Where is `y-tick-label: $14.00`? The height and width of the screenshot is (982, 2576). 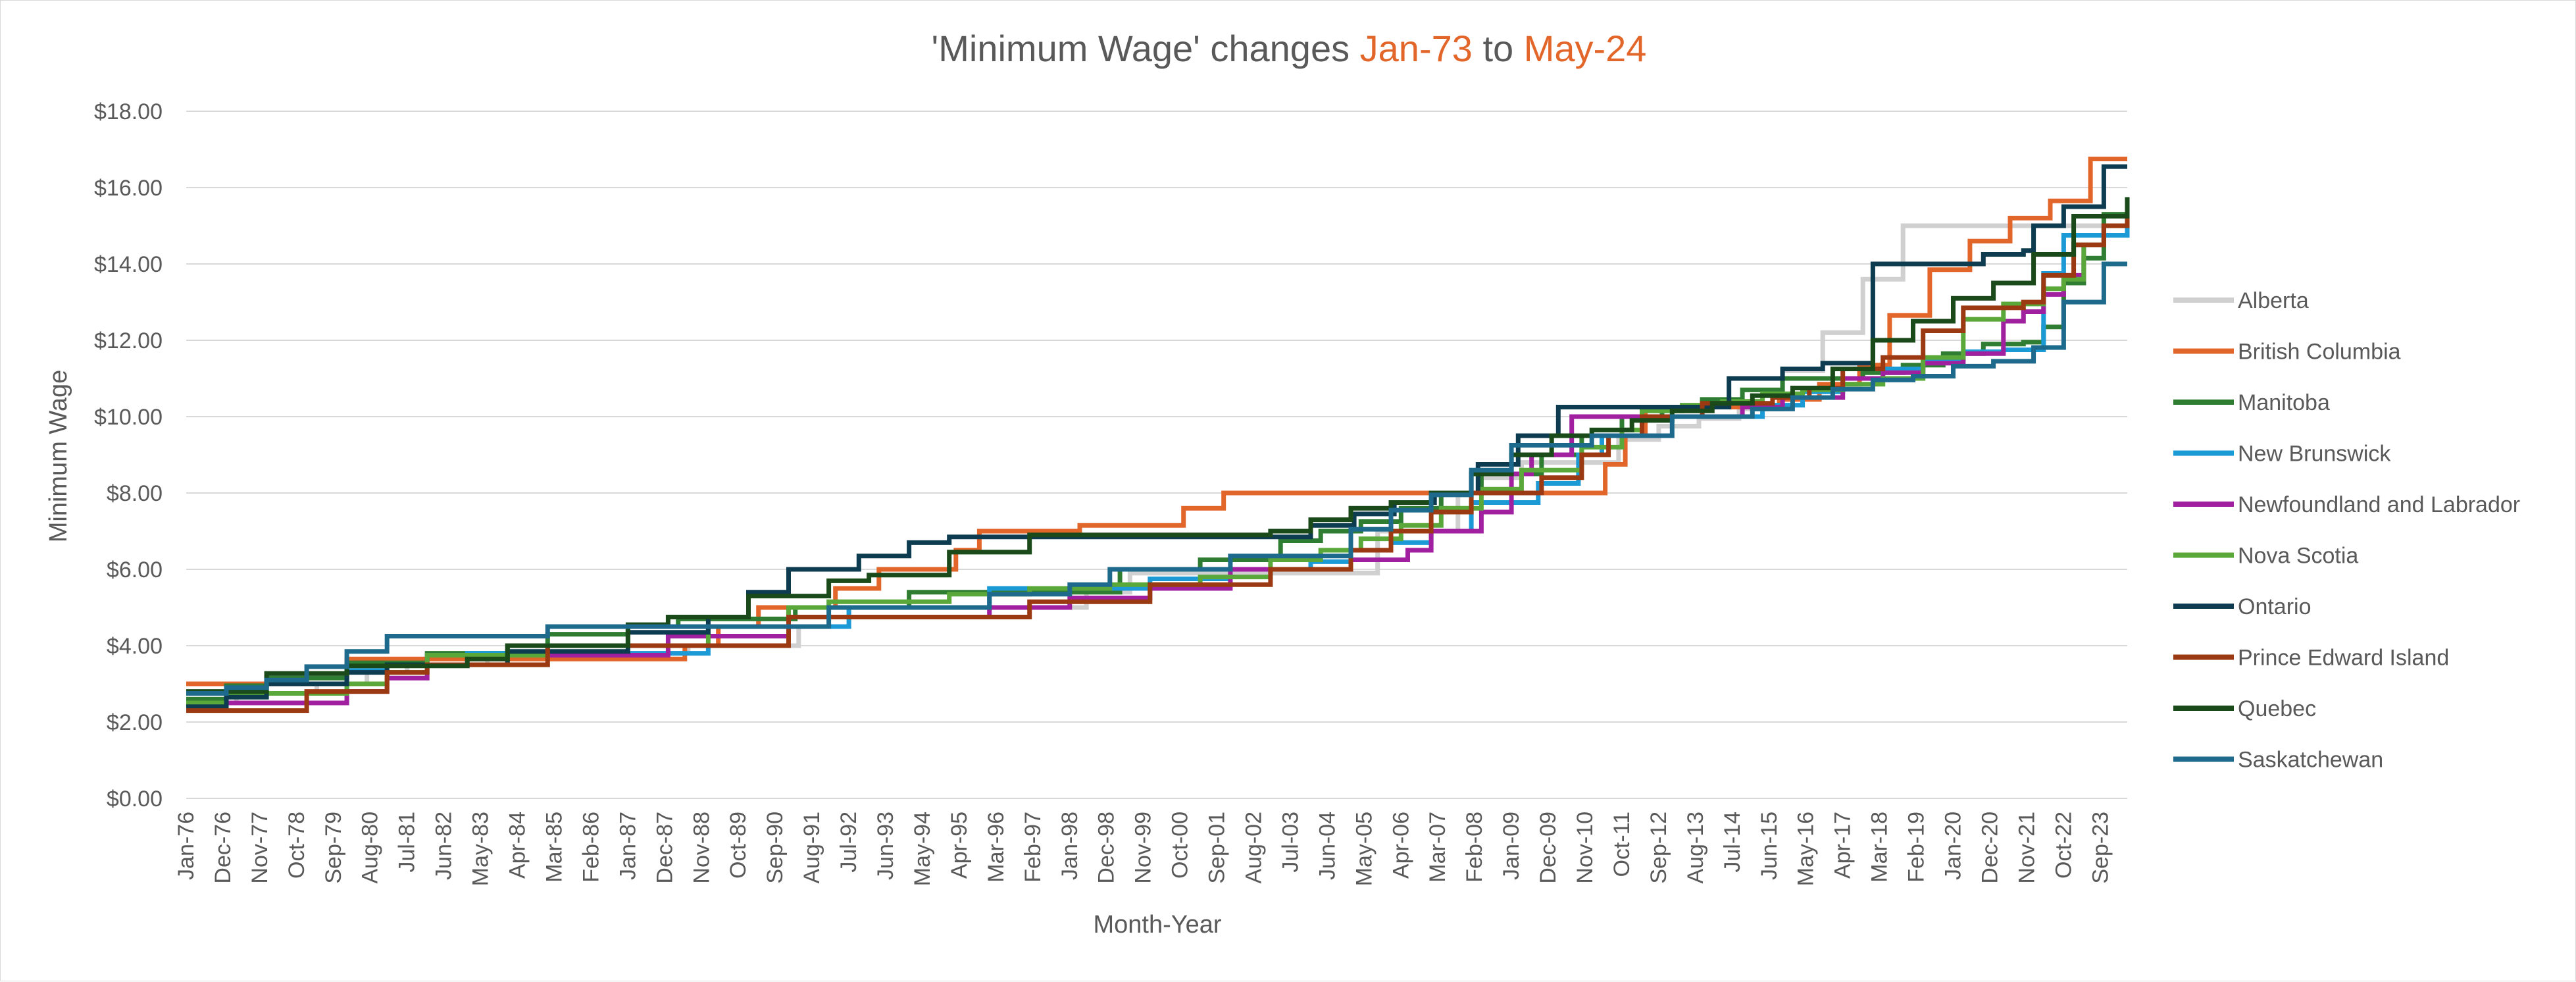
y-tick-label: $14.00 is located at coordinates (128, 264).